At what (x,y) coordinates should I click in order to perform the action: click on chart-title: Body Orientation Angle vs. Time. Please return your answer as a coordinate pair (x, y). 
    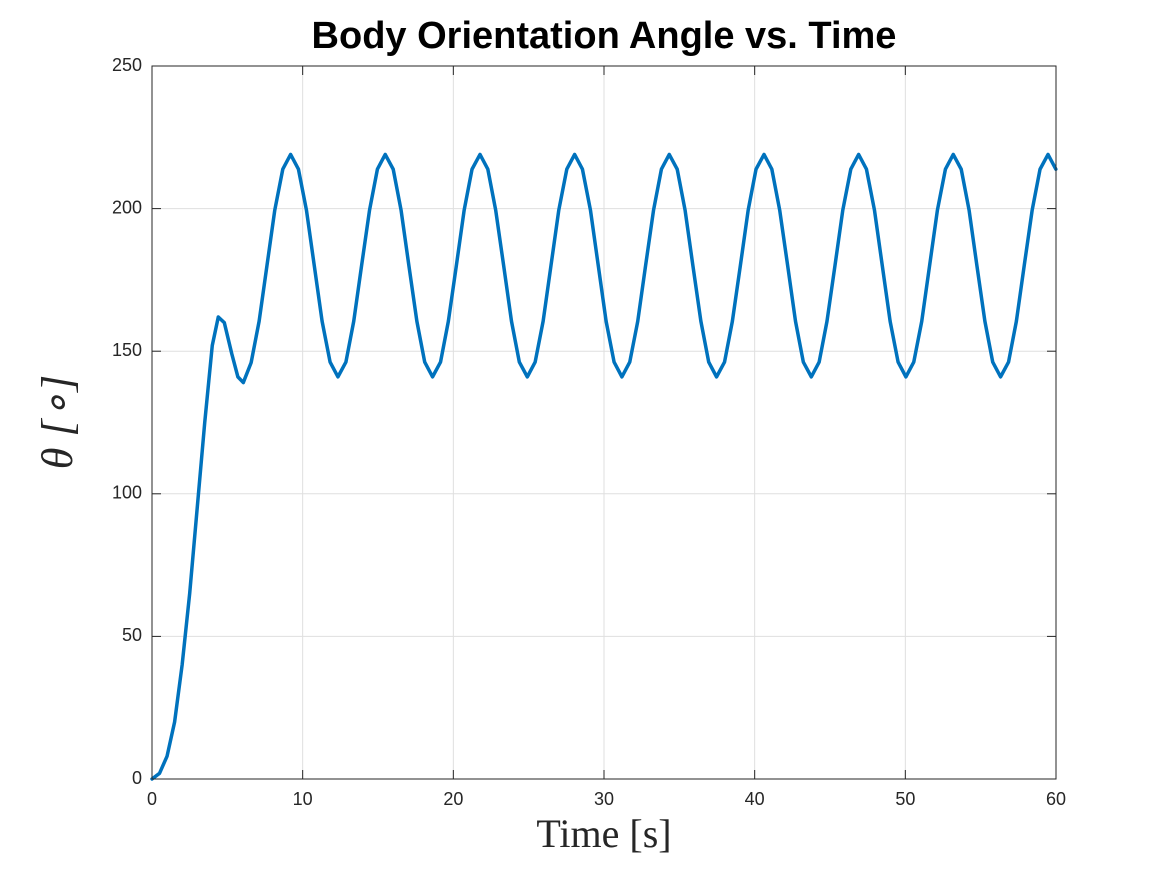
    Looking at the image, I should click on (604, 36).